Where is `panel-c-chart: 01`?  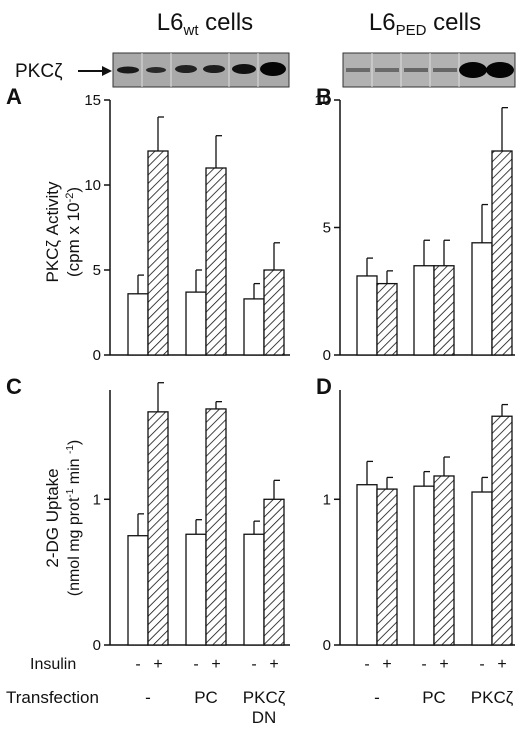
panel-c-chart: 01 is located at coordinates (191, 518).